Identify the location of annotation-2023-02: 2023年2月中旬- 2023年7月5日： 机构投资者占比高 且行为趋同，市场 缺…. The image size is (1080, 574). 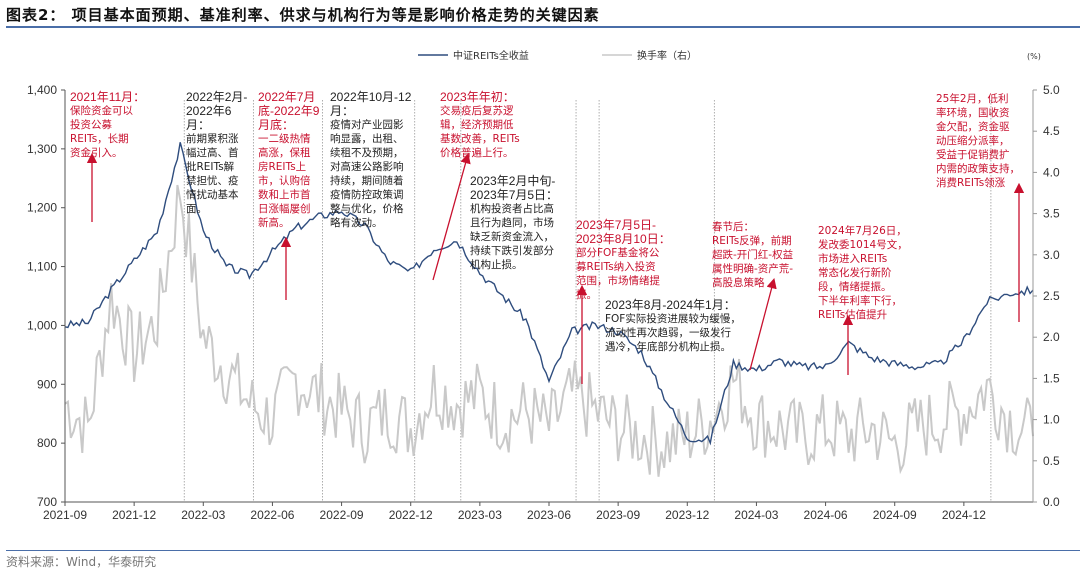
(514, 222).